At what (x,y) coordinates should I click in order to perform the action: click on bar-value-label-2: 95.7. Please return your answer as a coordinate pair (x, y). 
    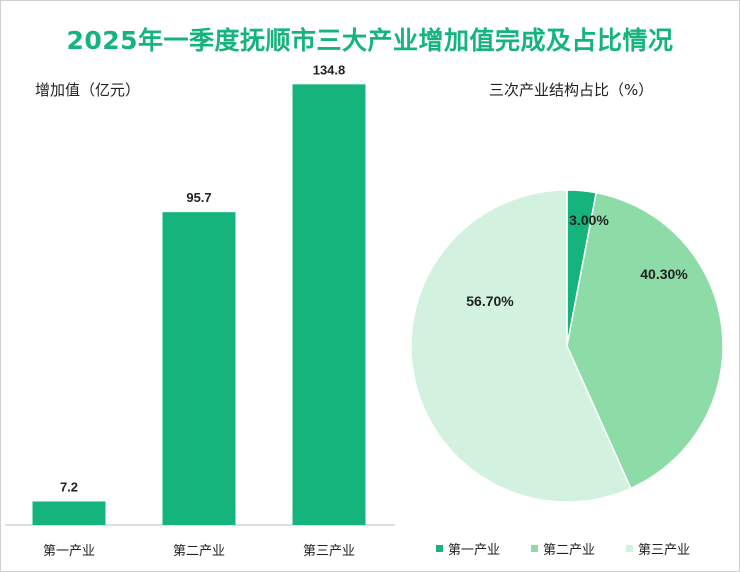
    Looking at the image, I should click on (198, 197).